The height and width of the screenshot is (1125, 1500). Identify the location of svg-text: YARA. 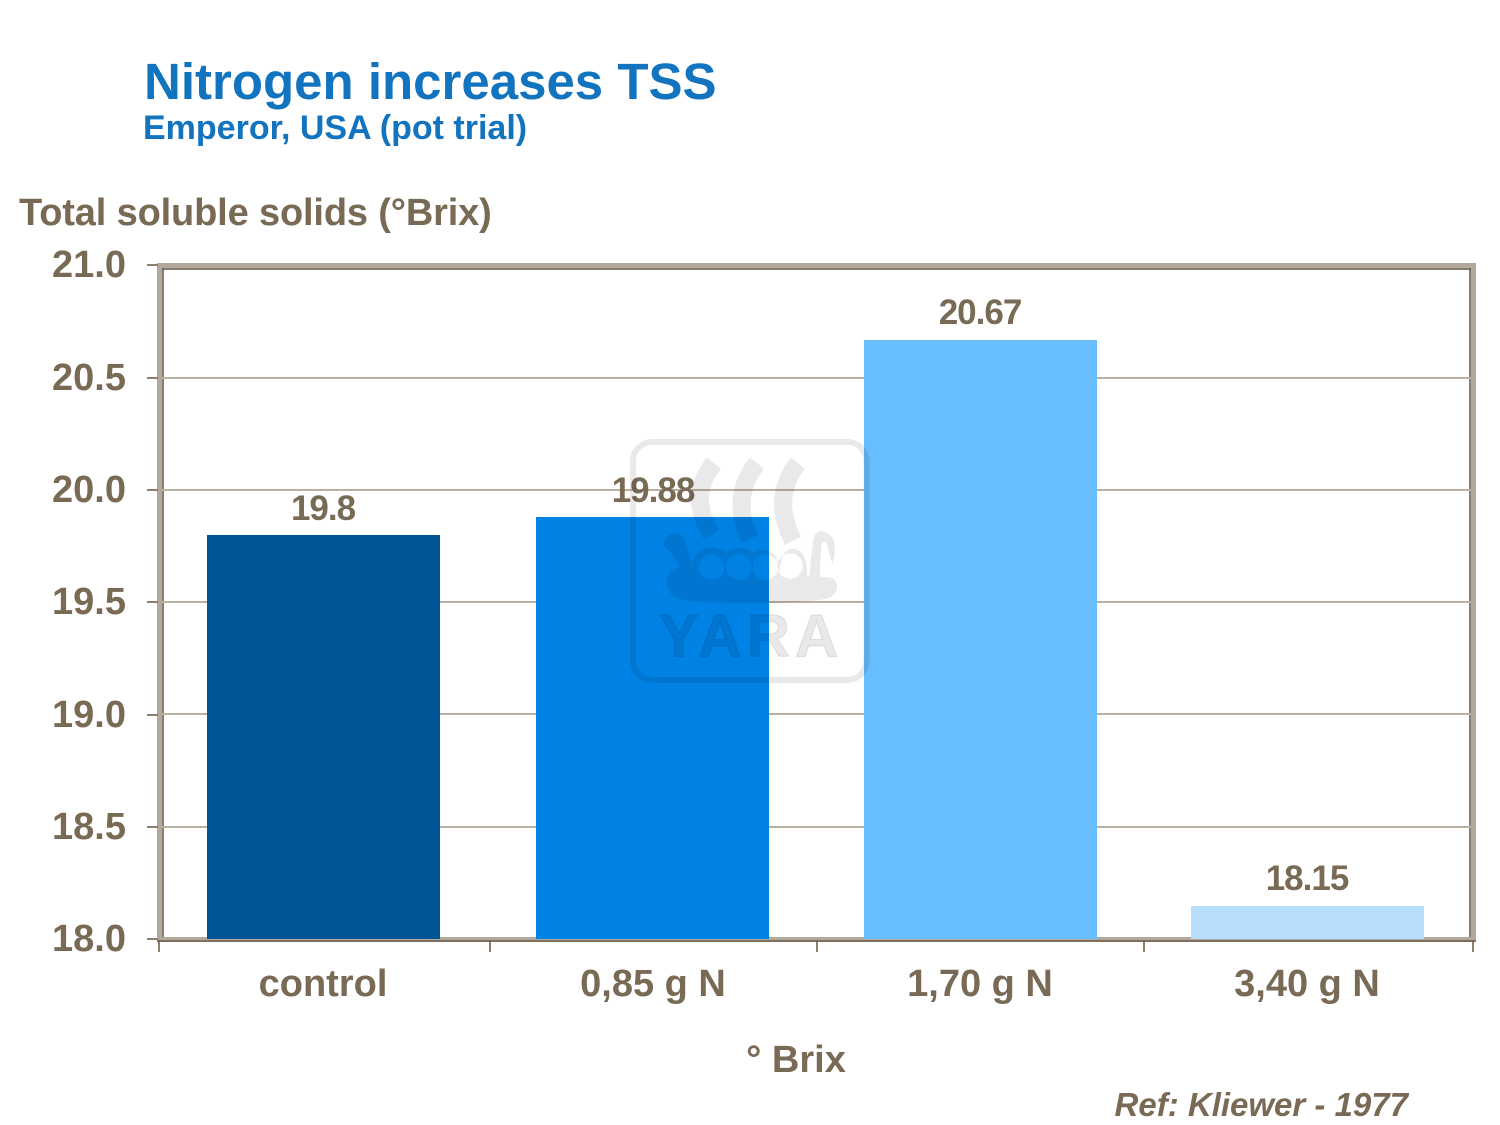
(751, 636).